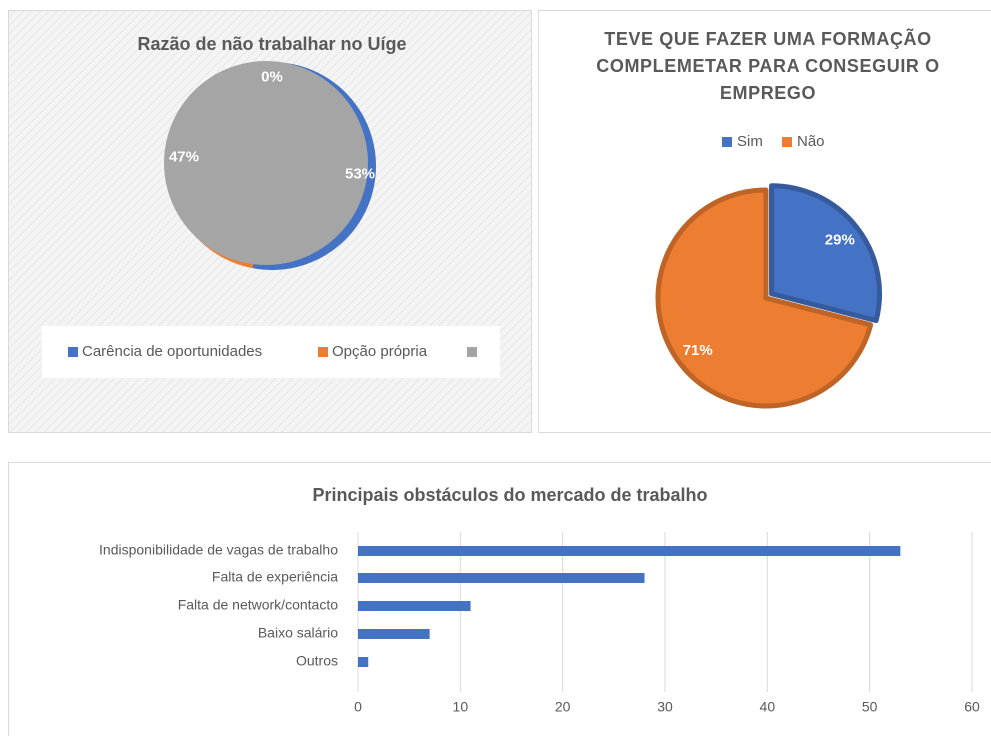  Describe the element at coordinates (461, 707) in the screenshot. I see `x-tick-label: 10` at that location.